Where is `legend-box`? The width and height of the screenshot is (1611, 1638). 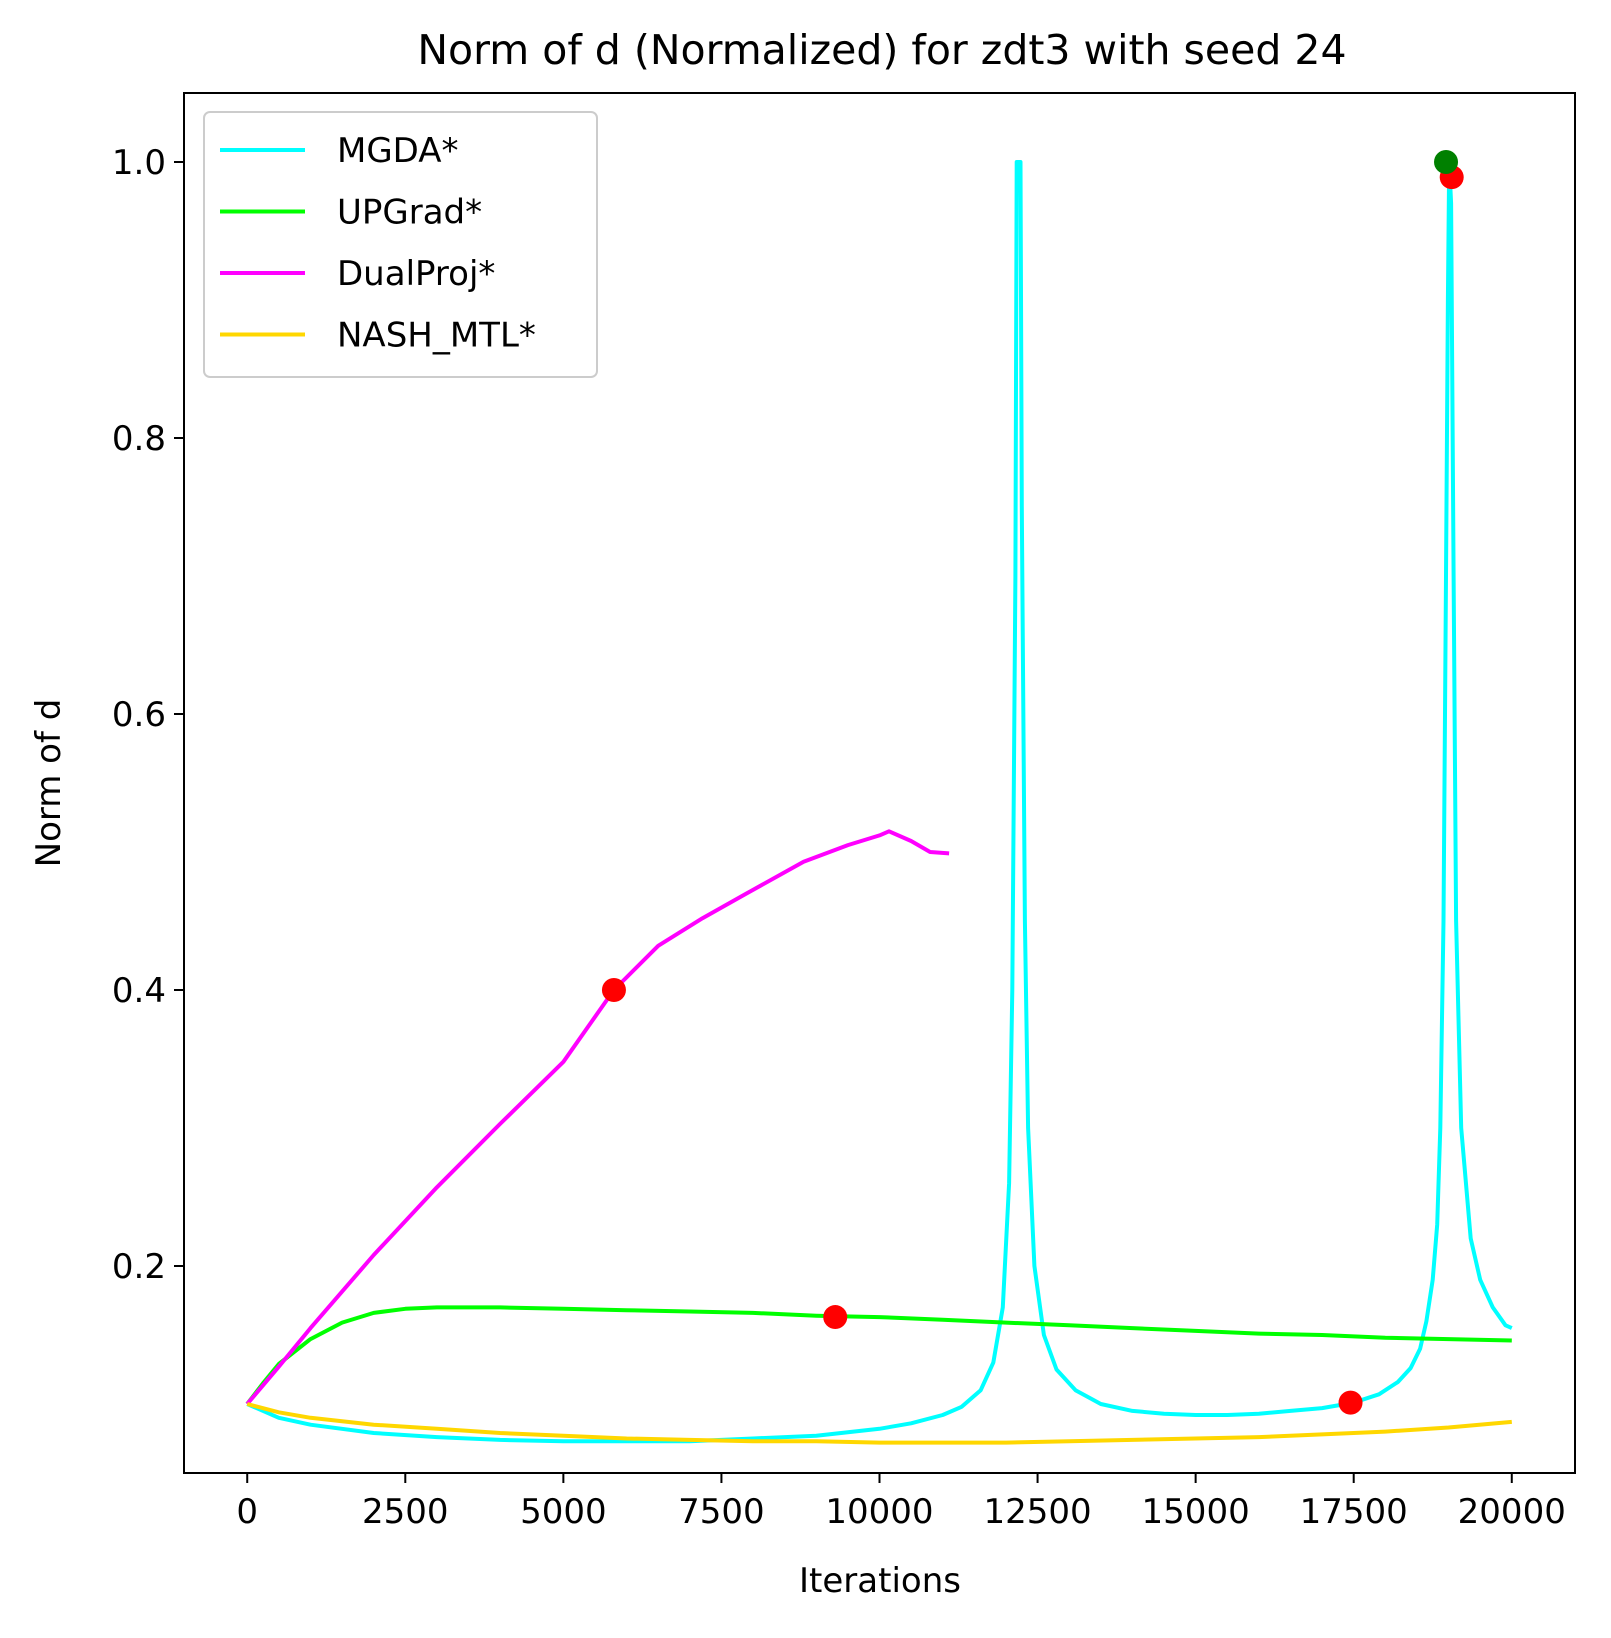
legend-box is located at coordinates (400, 244).